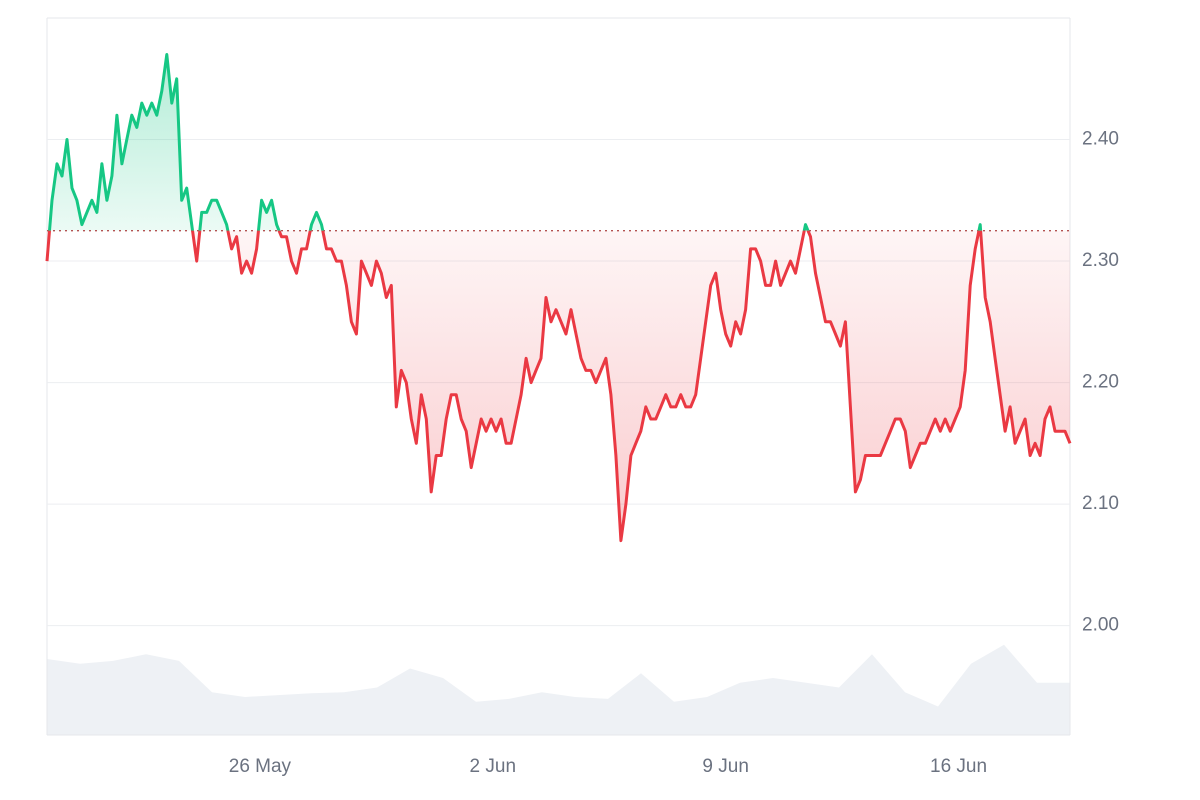  I want to click on volume-area, so click(558, 689).